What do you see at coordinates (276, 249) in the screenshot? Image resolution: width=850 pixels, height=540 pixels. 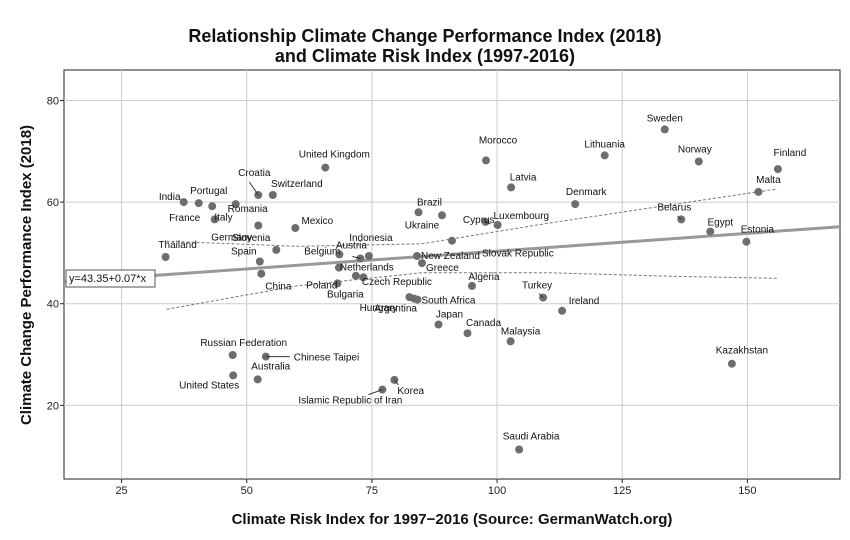 I see `point-slovenia` at bounding box center [276, 249].